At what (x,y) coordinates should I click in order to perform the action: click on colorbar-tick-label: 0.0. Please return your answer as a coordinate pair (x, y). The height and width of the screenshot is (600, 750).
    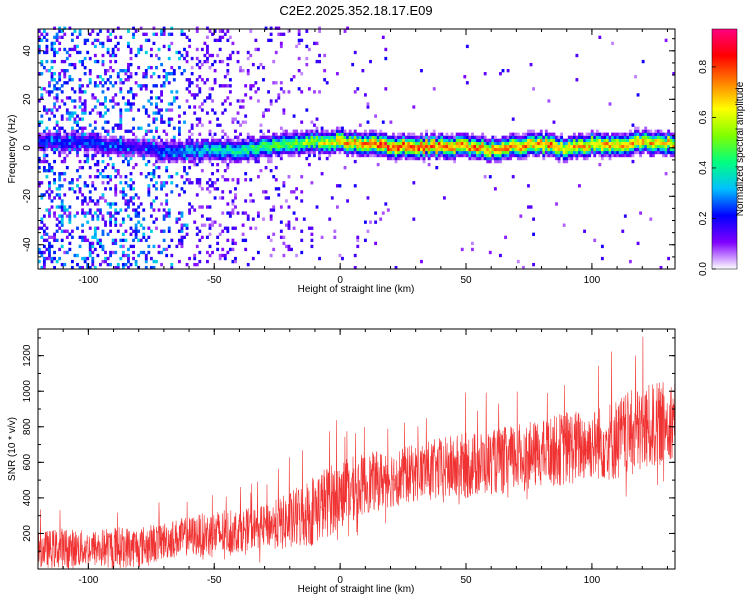
    Looking at the image, I should click on (703, 269).